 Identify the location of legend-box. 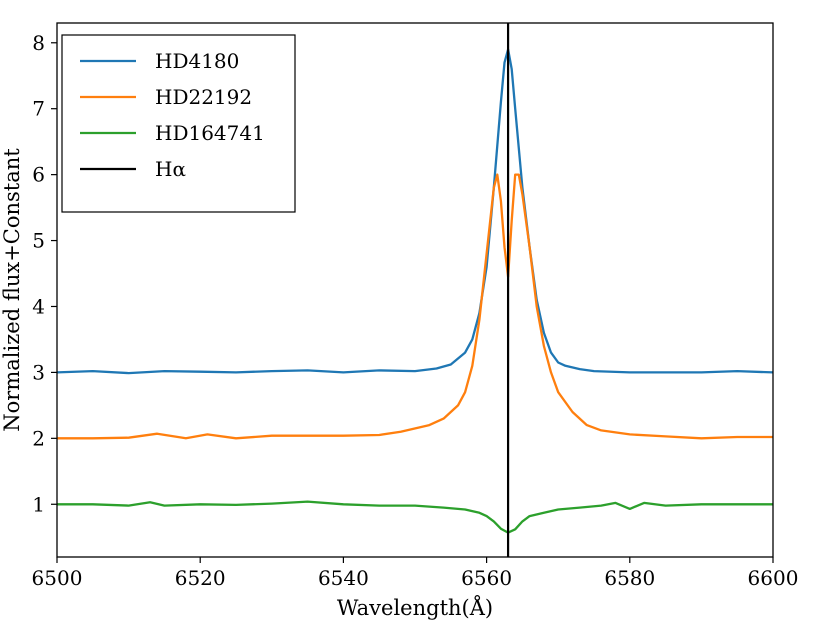
(178, 123).